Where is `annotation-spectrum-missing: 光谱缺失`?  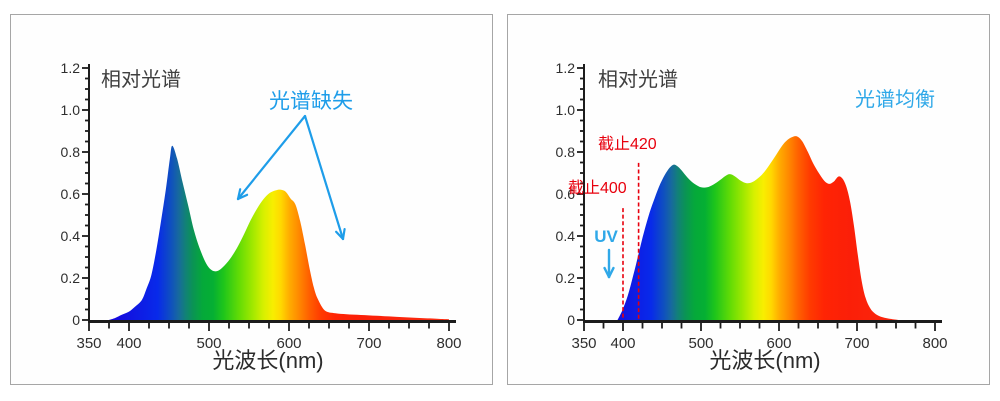 annotation-spectrum-missing: 光谱缺失 is located at coordinates (311, 101).